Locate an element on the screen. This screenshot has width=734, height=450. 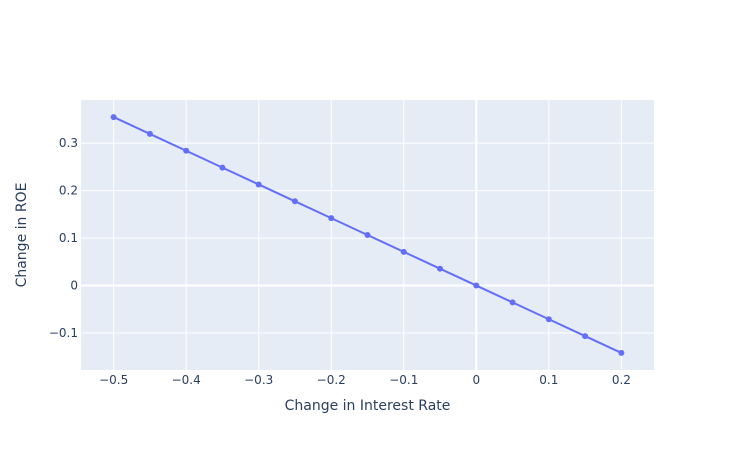
x-axis-title: Change in Interest Rate is located at coordinates (368, 406).